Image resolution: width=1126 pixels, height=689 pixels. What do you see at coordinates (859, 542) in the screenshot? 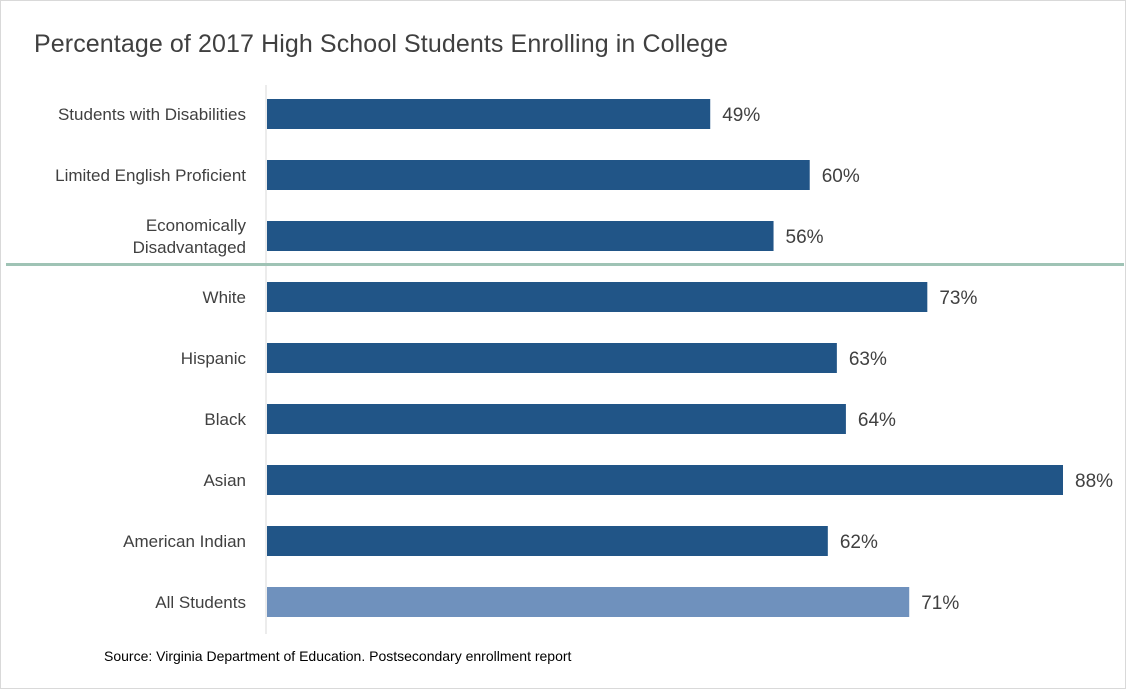
I see `data-label: 62%` at bounding box center [859, 542].